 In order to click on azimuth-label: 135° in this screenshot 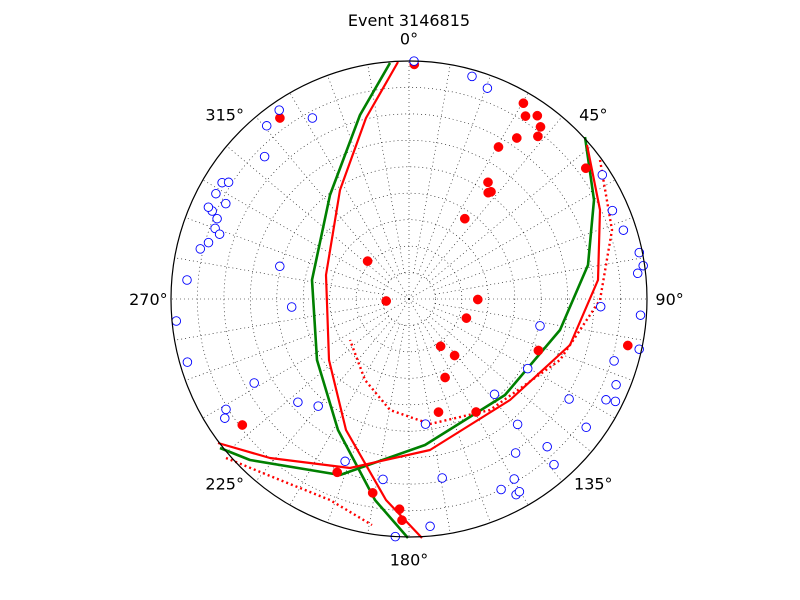, I will do `click(593, 483)`.